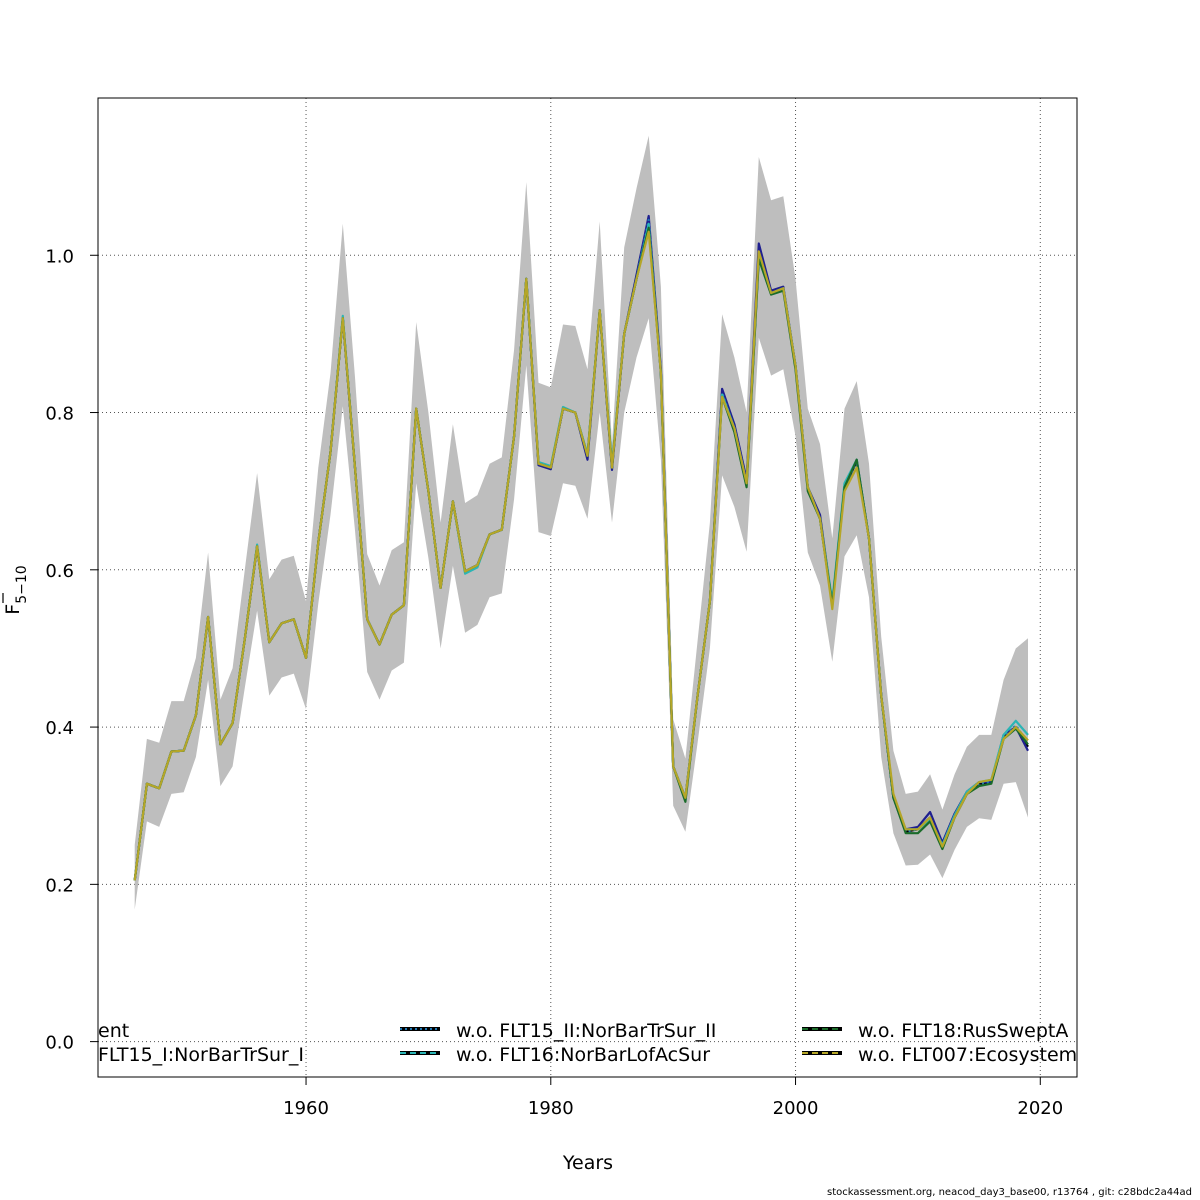  What do you see at coordinates (1040, 1108) in the screenshot?
I see `x-tick-label: 2020` at bounding box center [1040, 1108].